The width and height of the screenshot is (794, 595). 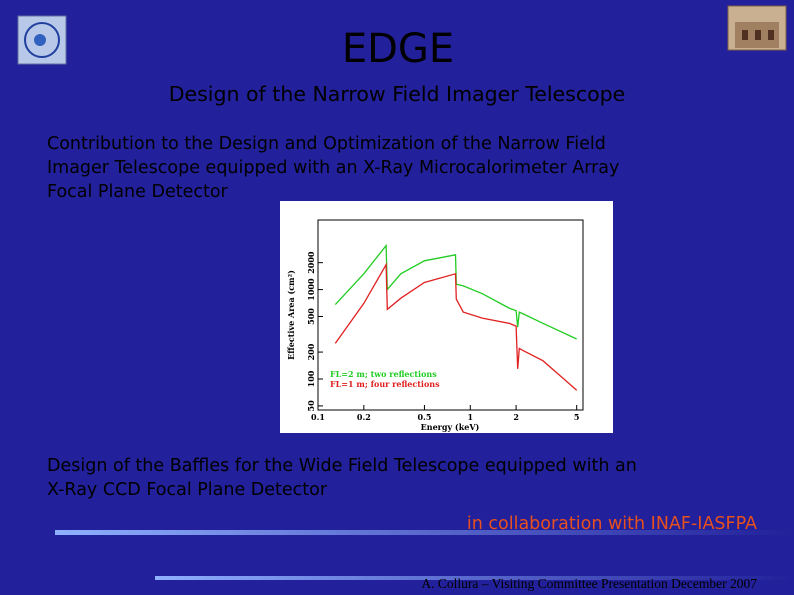 What do you see at coordinates (42, 40) in the screenshot?
I see `logo-left` at bounding box center [42, 40].